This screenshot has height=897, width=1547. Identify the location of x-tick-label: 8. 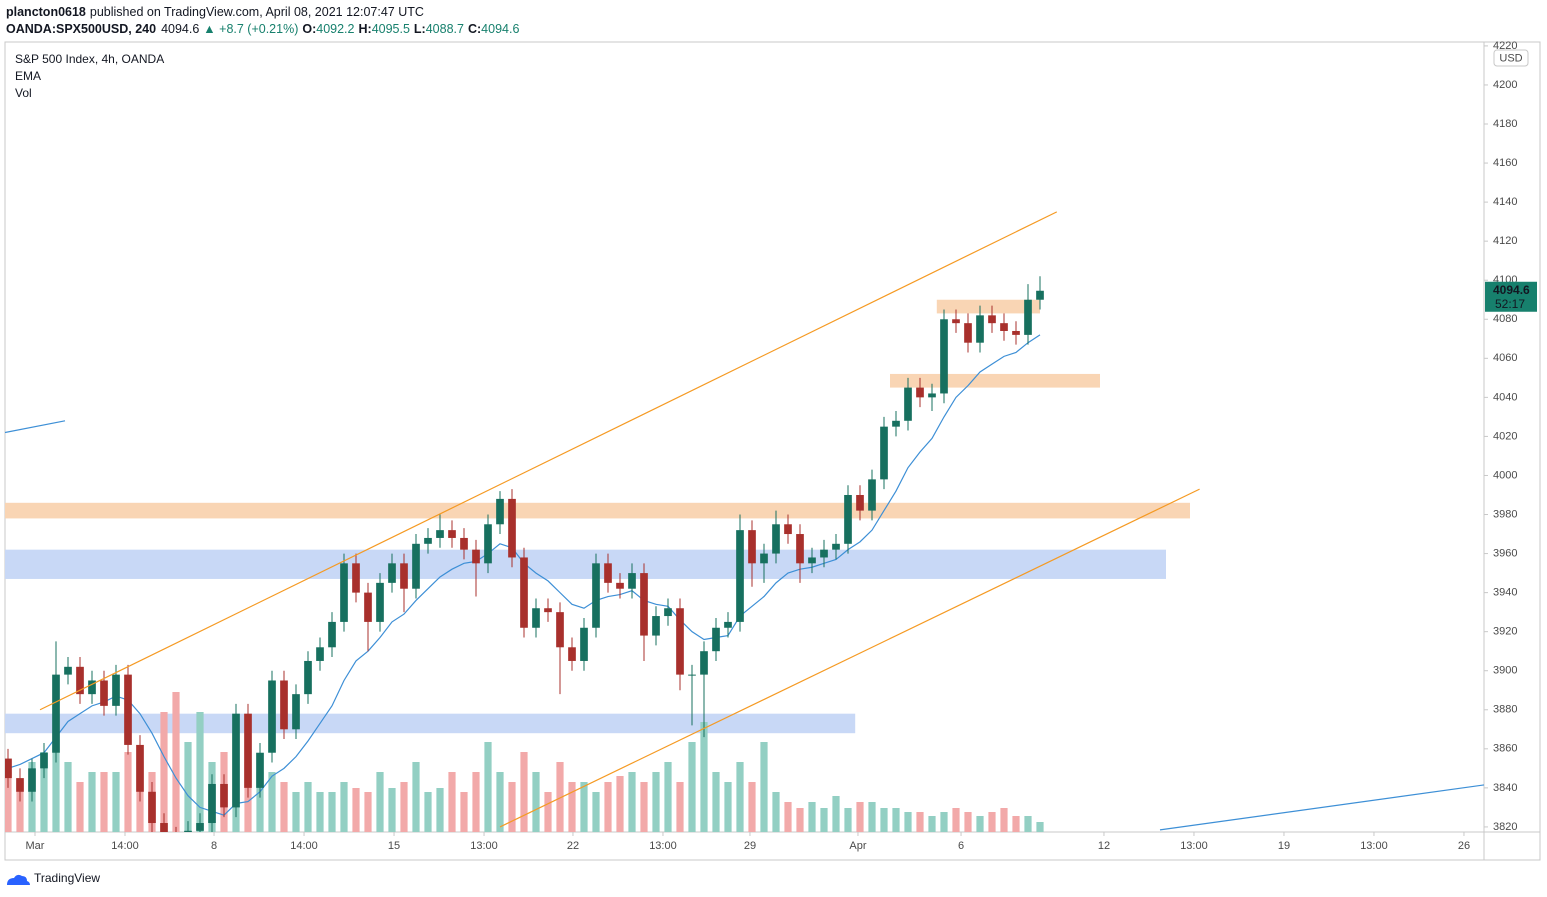
(214, 846).